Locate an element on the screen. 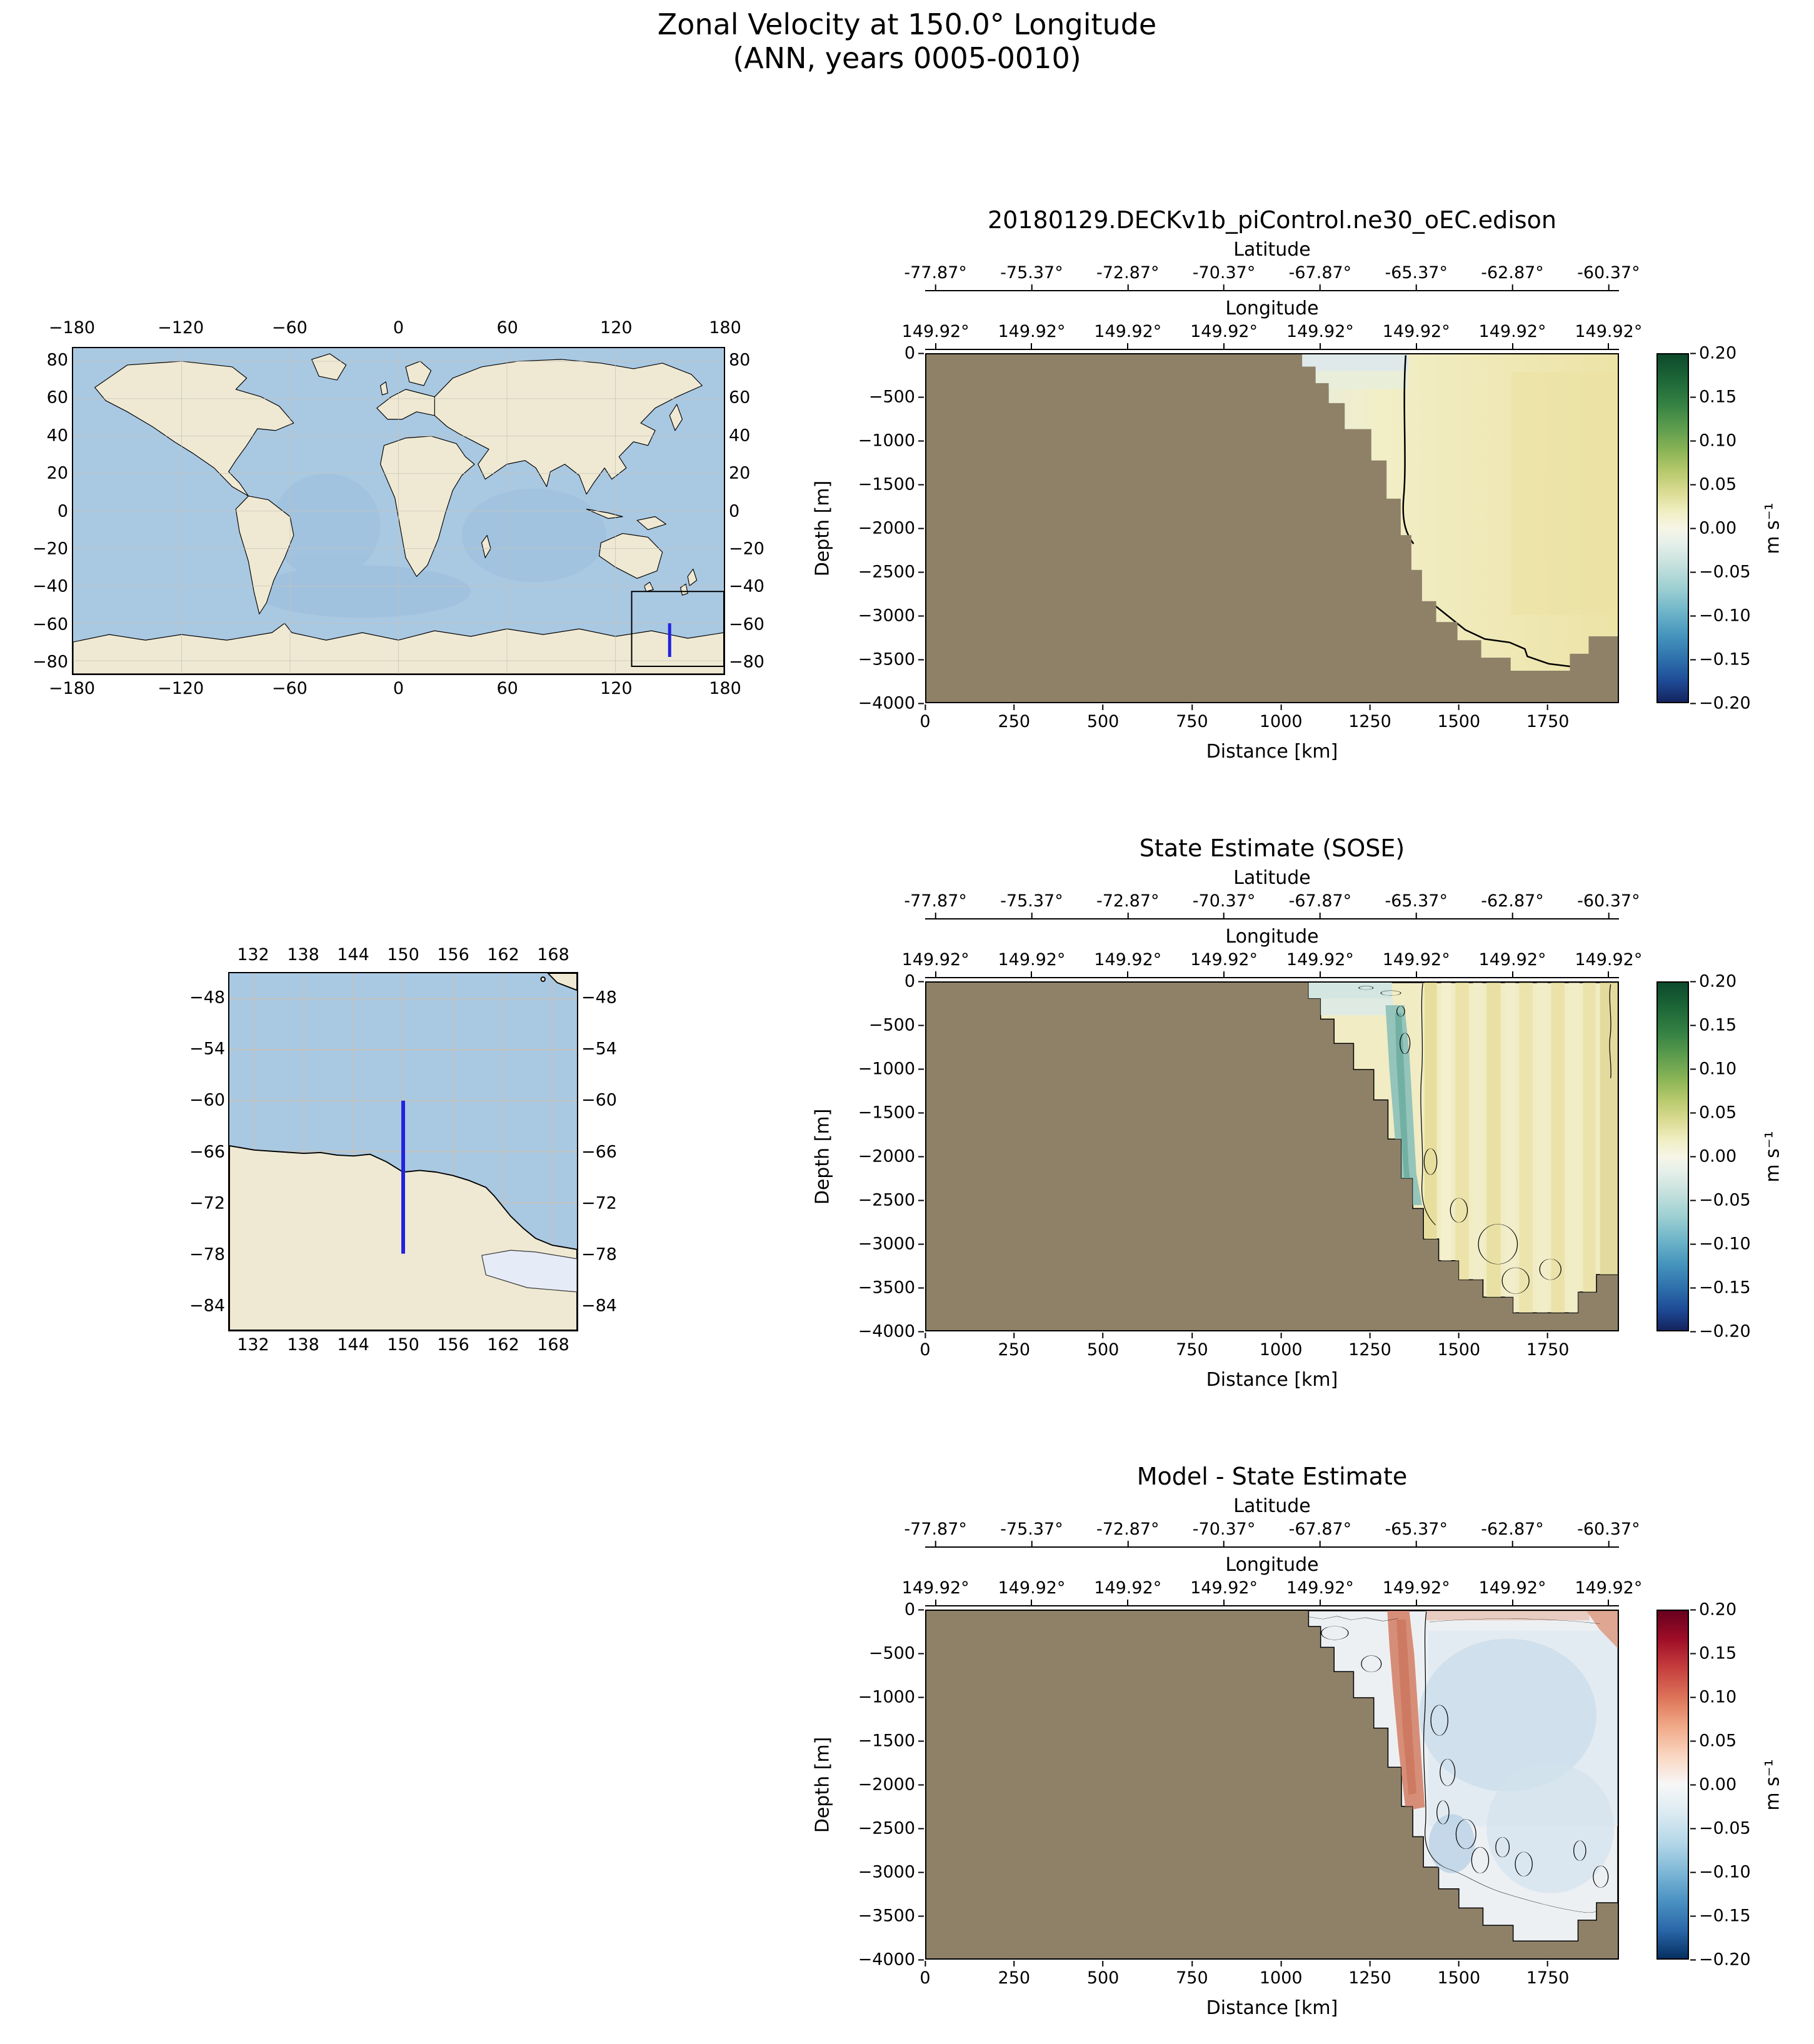  tick: −500 is located at coordinates (896, 1653).